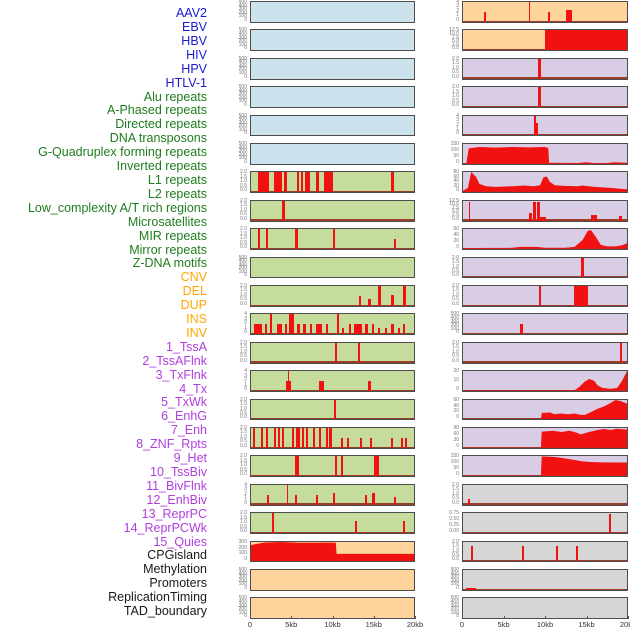 The image size is (630, 630). I want to click on track-label-cnv: CNV, so click(193, 277).